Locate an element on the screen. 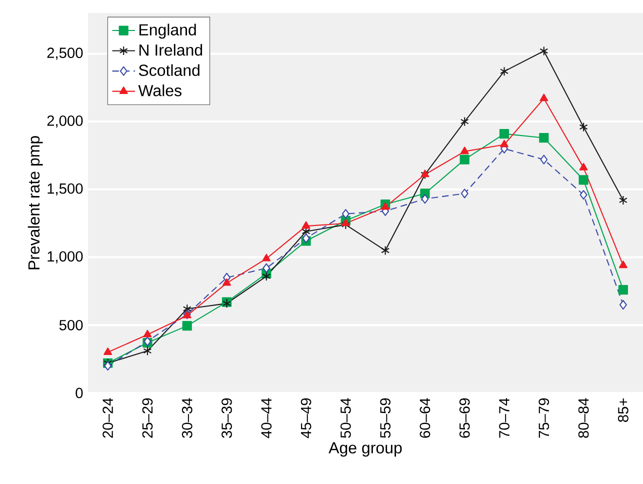  x-tick-label: 65–69 is located at coordinates (464, 418).